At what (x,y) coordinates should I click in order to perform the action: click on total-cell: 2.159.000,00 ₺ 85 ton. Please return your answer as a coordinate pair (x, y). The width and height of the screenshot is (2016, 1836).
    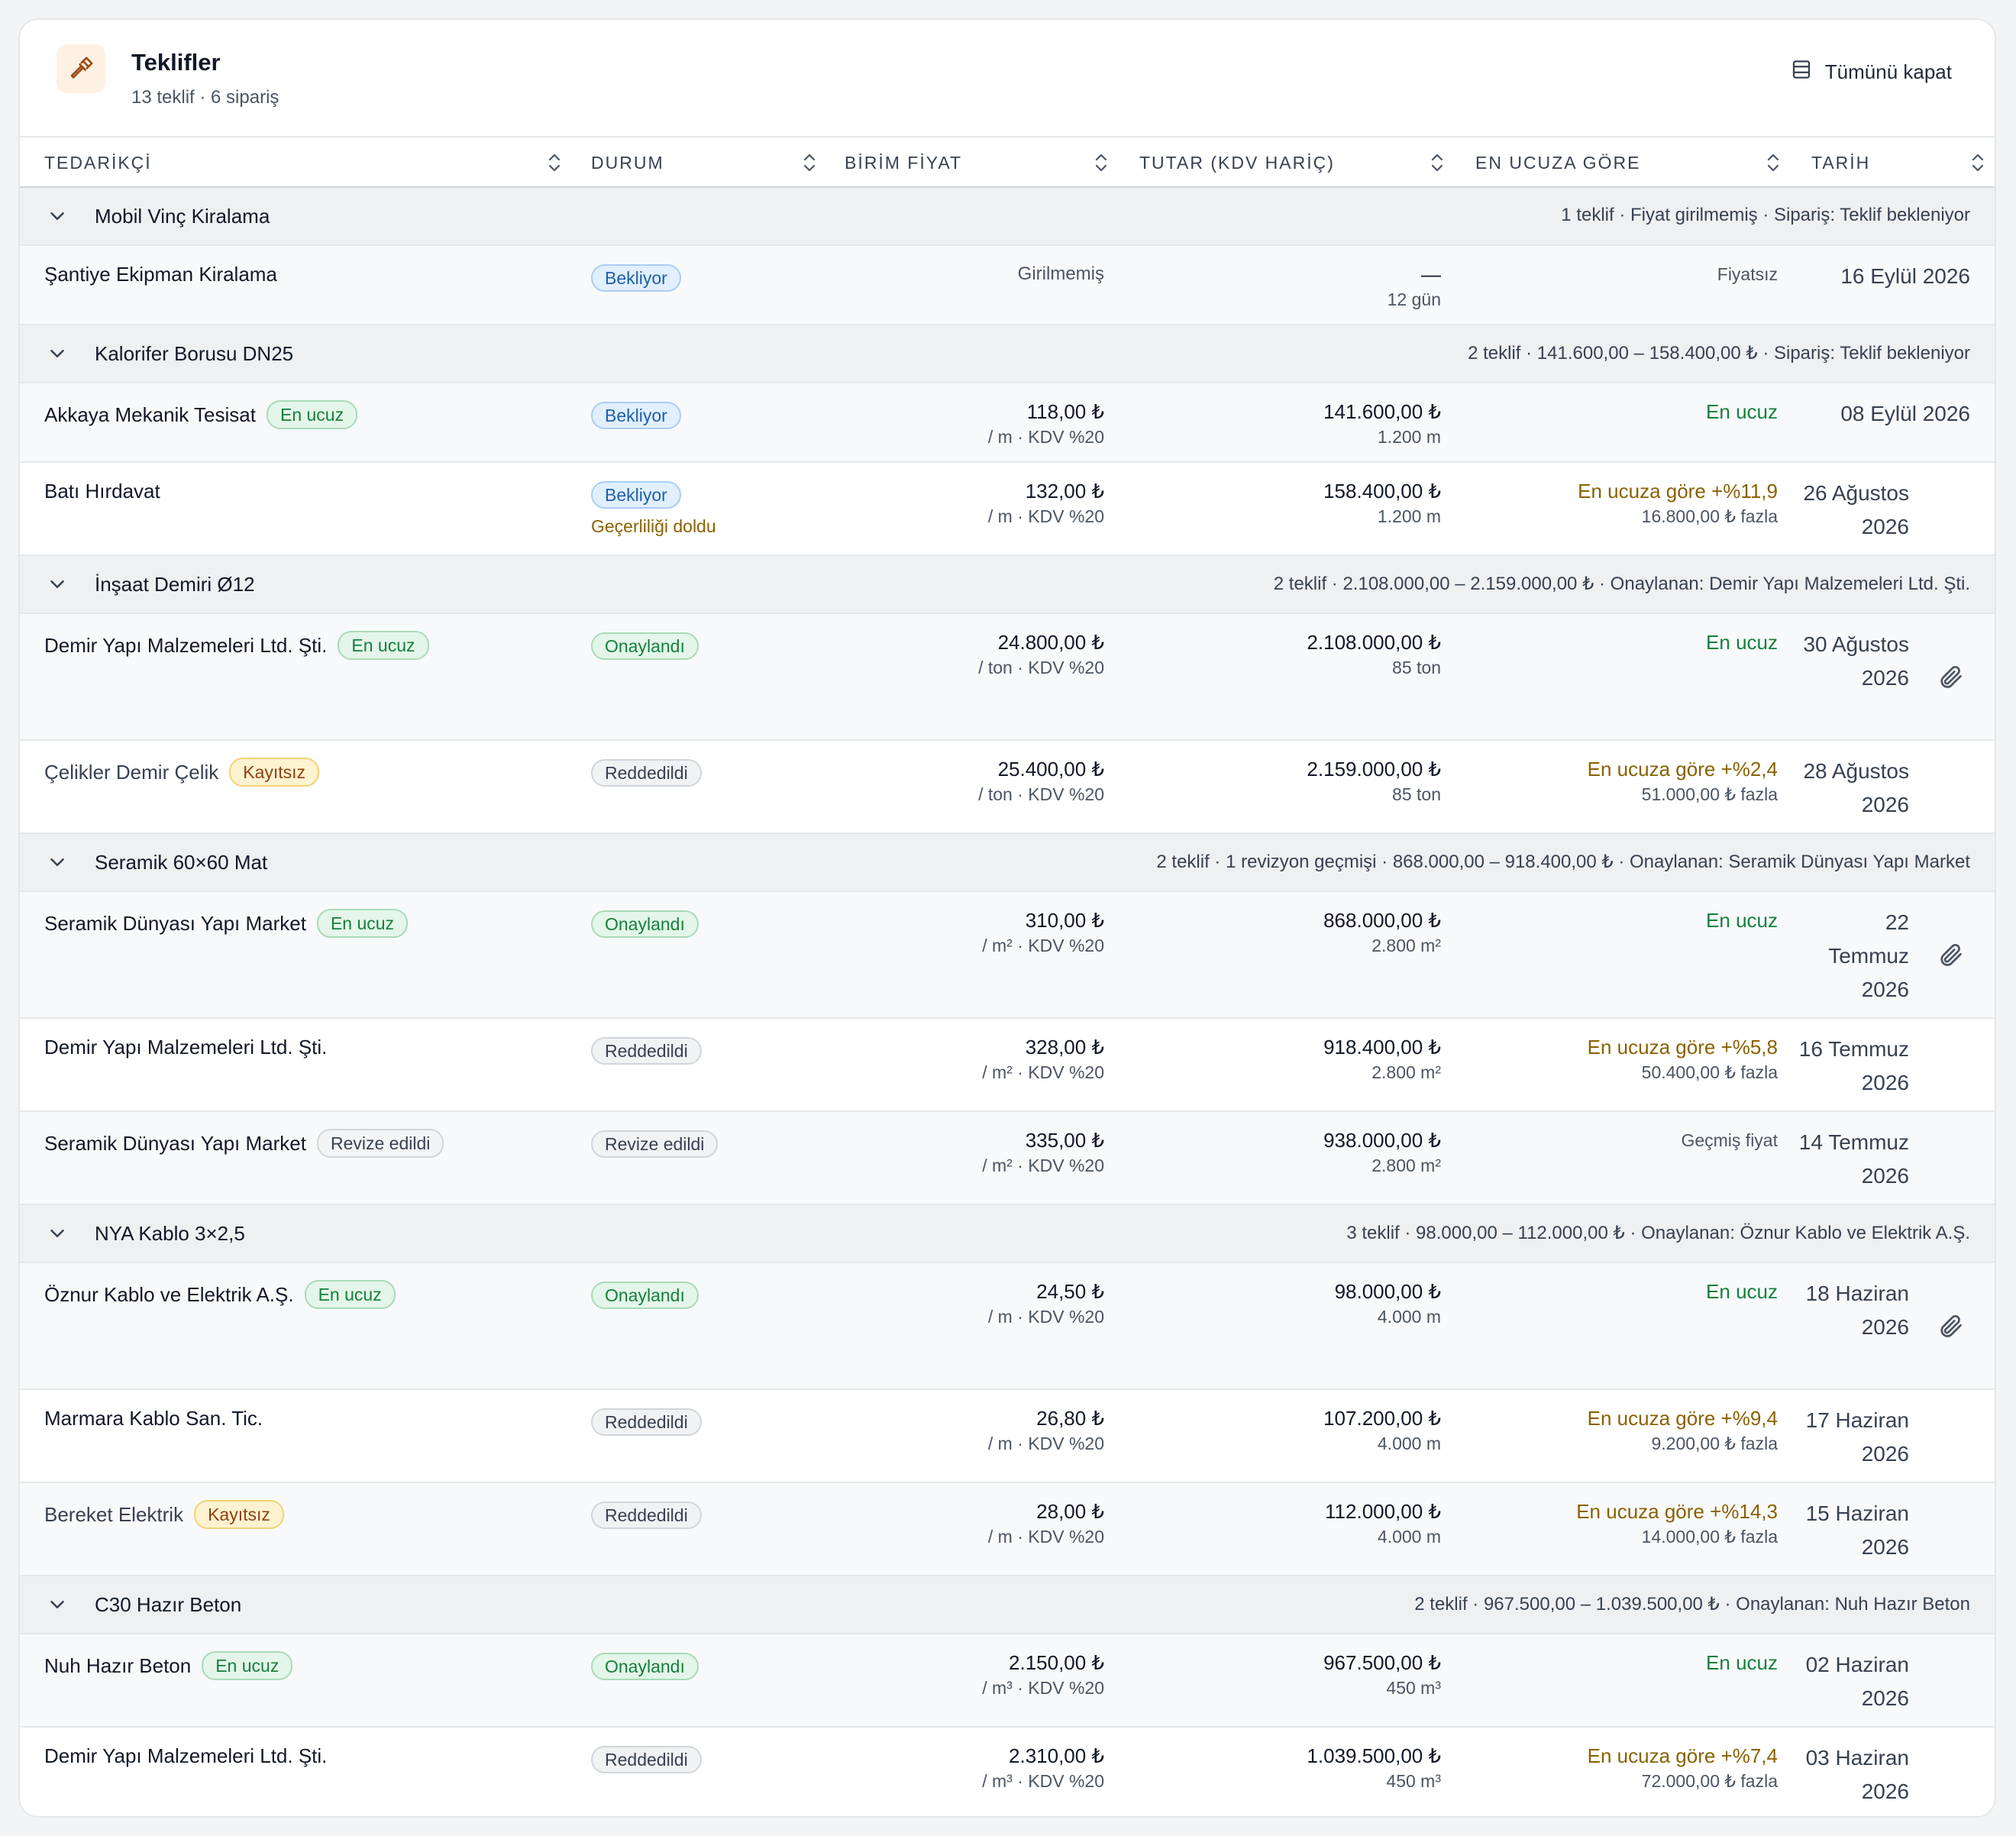
    Looking at the image, I should click on (1374, 781).